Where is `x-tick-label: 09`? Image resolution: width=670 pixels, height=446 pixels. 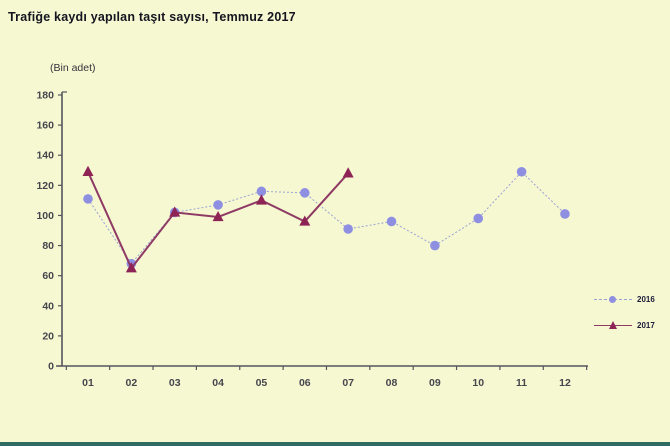 x-tick-label: 09 is located at coordinates (435, 383).